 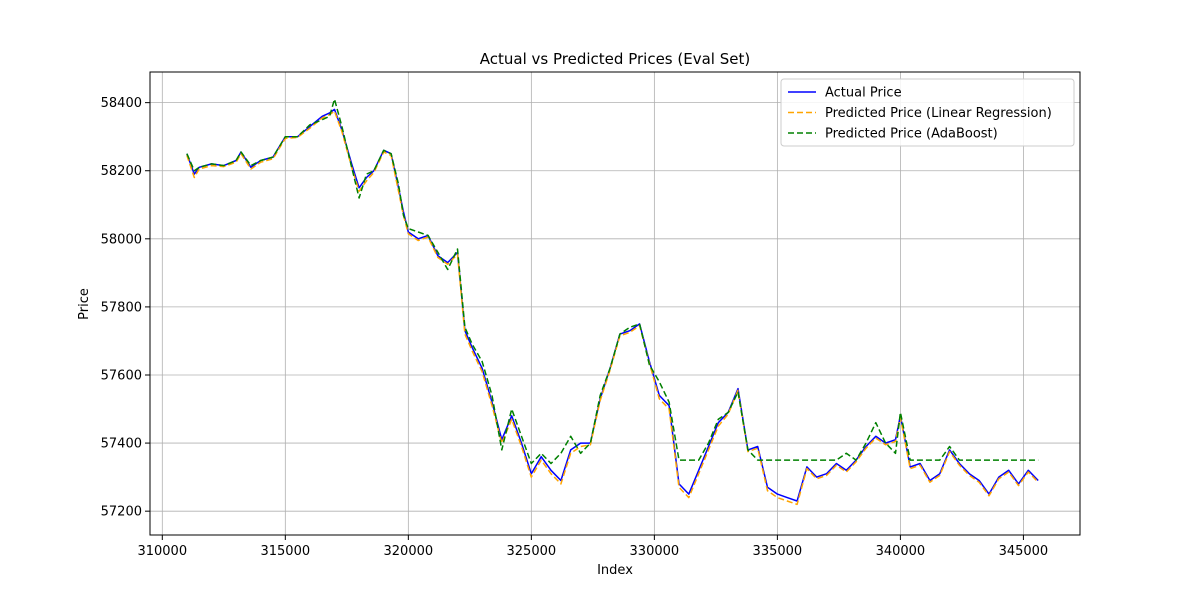 What do you see at coordinates (121, 512) in the screenshot?
I see `y-tick-label: 57200` at bounding box center [121, 512].